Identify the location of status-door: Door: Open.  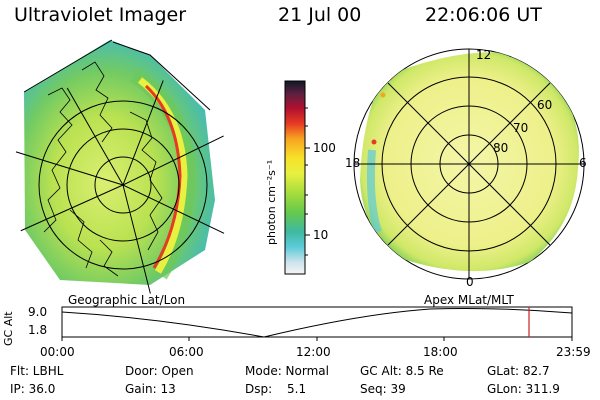
(159, 371).